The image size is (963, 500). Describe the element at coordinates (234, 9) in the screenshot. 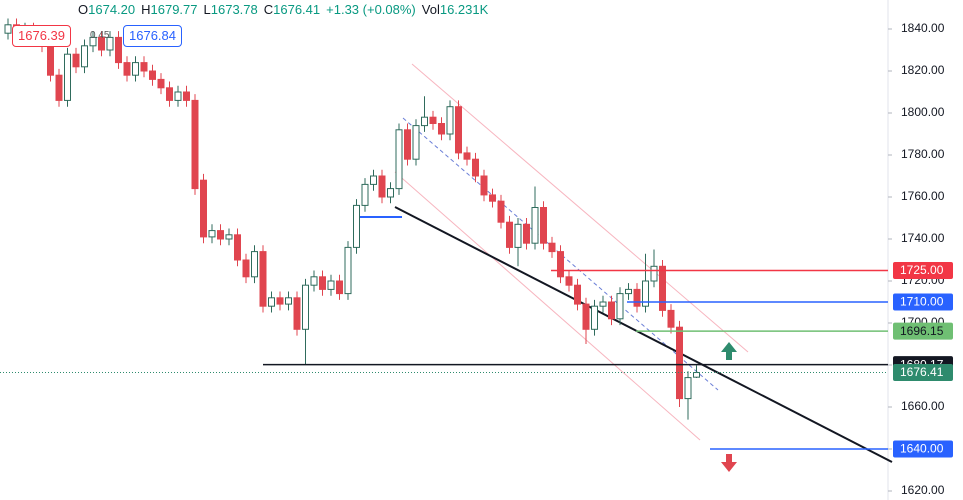

I see `legend-value: 1673.78` at that location.